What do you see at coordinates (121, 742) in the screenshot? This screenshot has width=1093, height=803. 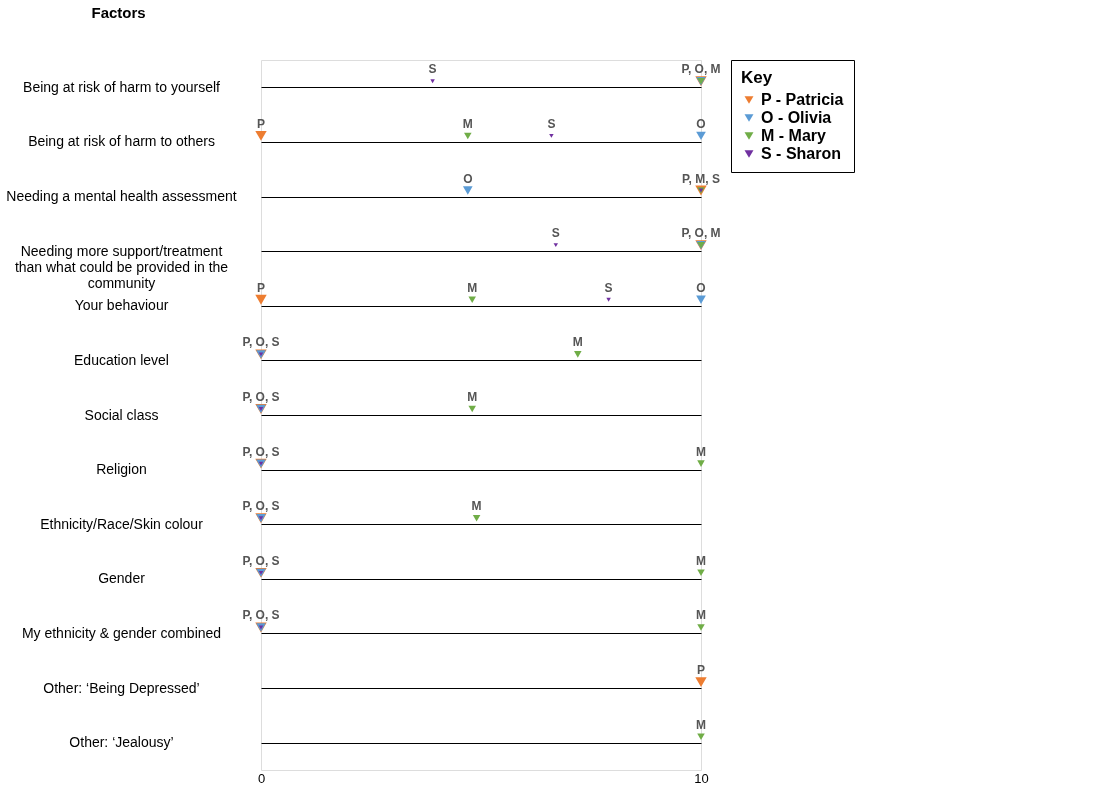 I see `y-tick-label: Other: ‘Jealousy’` at bounding box center [121, 742].